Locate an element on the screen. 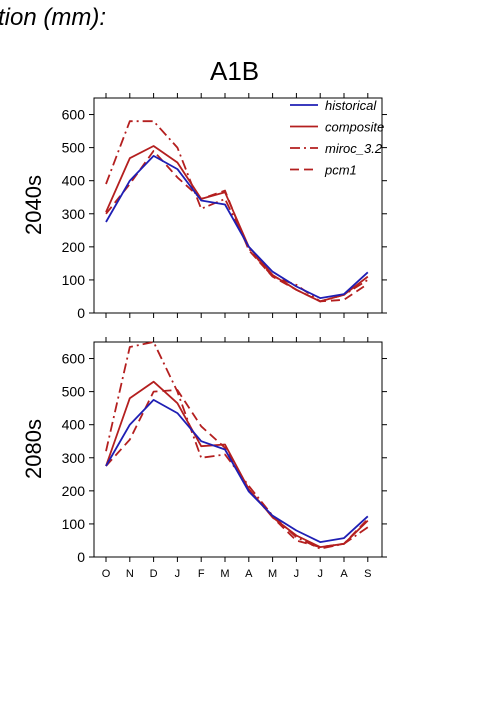 The image size is (501, 709). row-label: 2040s is located at coordinates (33, 205).